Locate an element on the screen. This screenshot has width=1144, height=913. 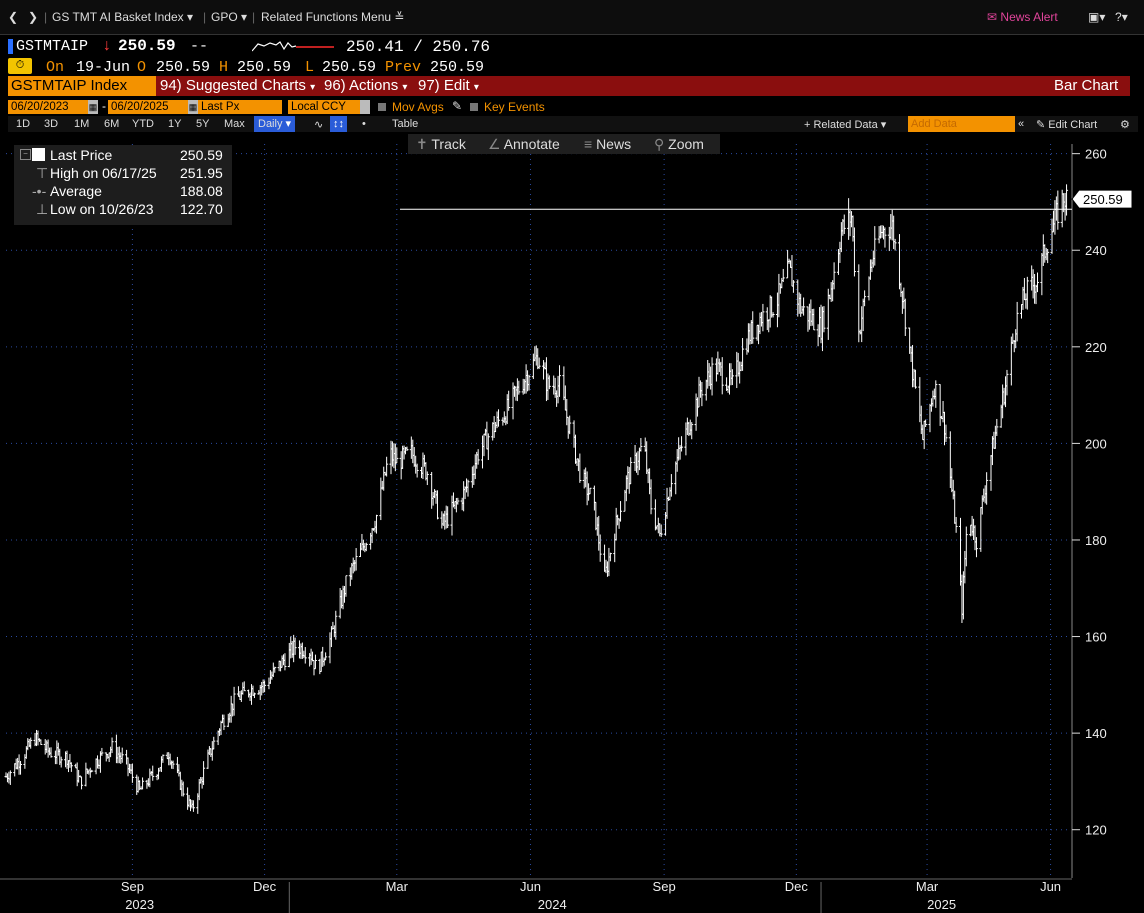
suggested-charts-button: 94) Suggested Charts ▾ is located at coordinates (237, 85).